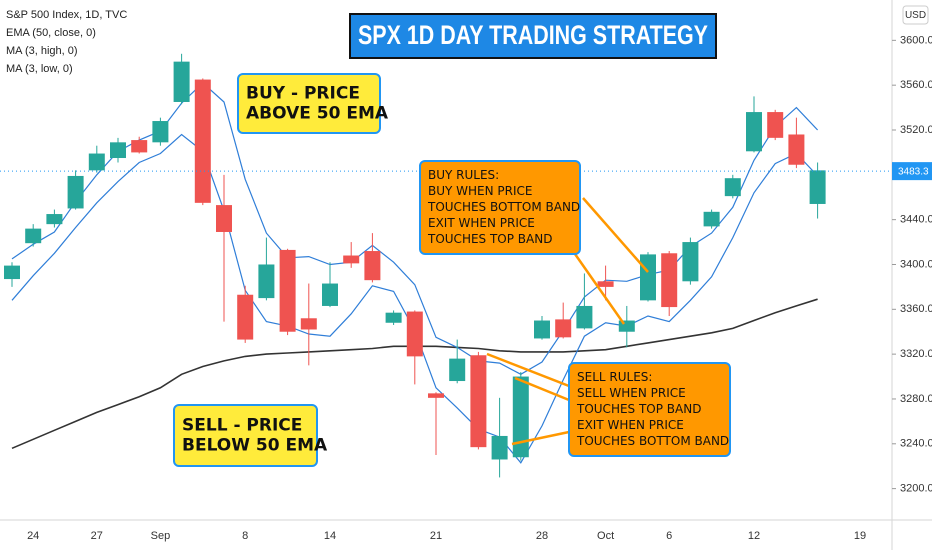  Describe the element at coordinates (916, 130) in the screenshot. I see `y-tick-label: 3520.0` at that location.